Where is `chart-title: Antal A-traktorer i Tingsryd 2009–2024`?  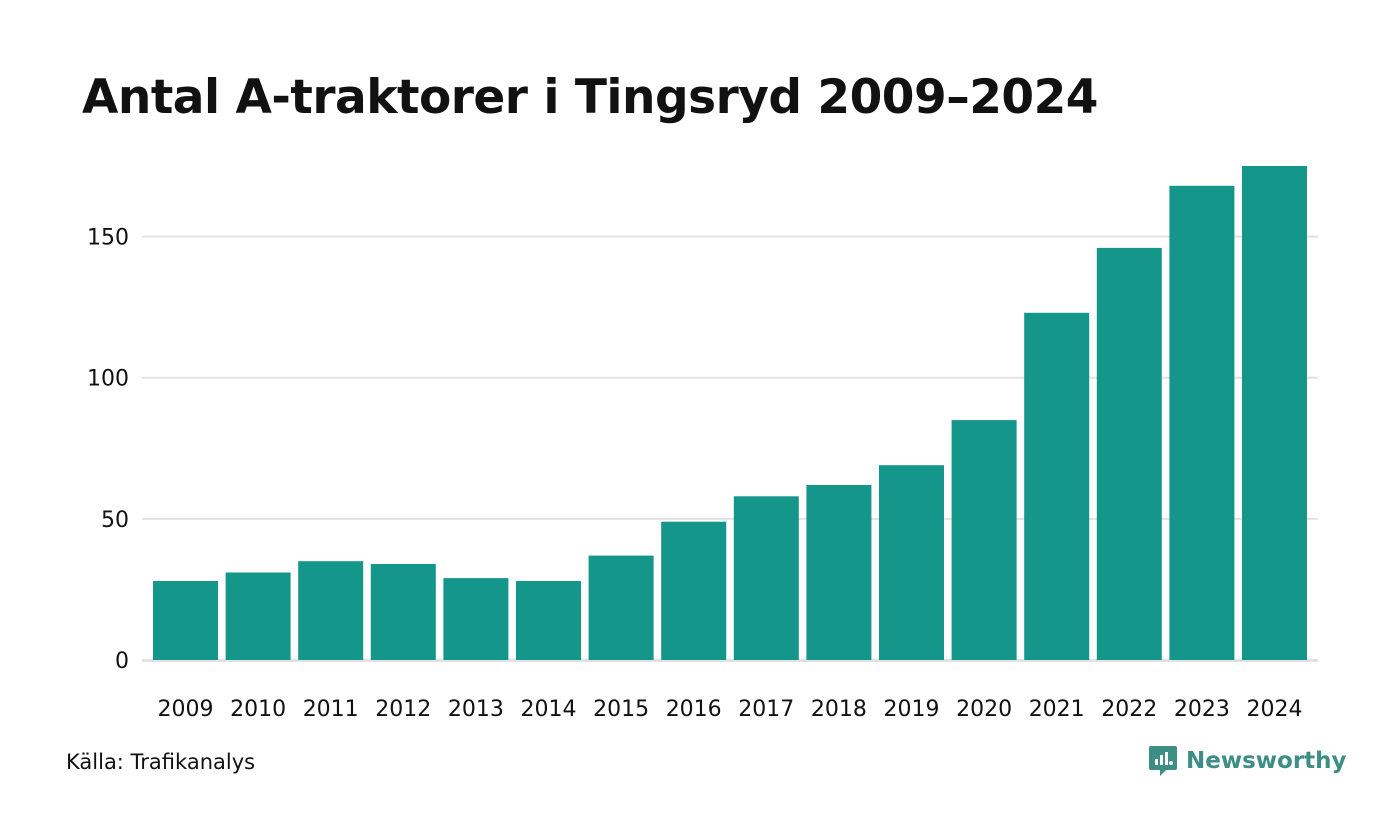
chart-title: Antal A-traktorer i Tingsryd 2009–2024 is located at coordinates (590, 97).